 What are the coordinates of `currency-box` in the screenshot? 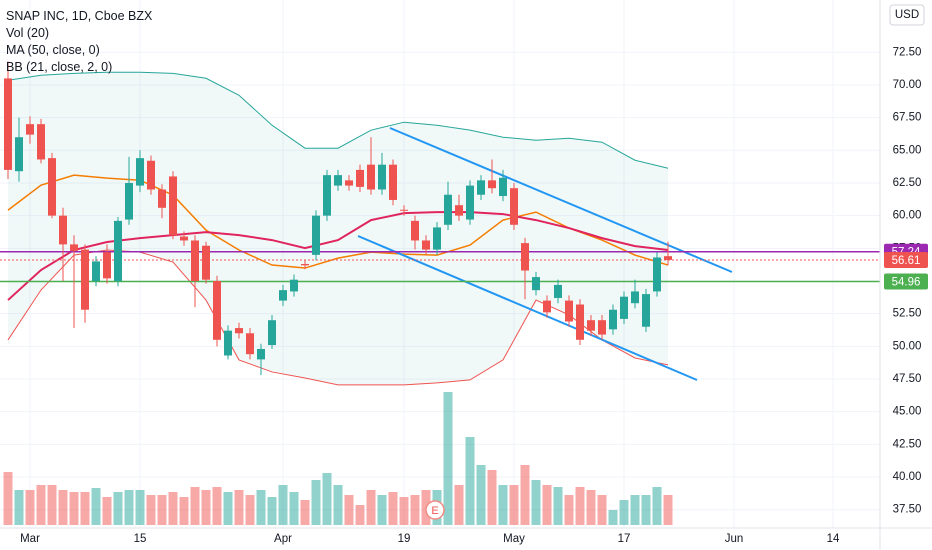 It's located at (907, 15).